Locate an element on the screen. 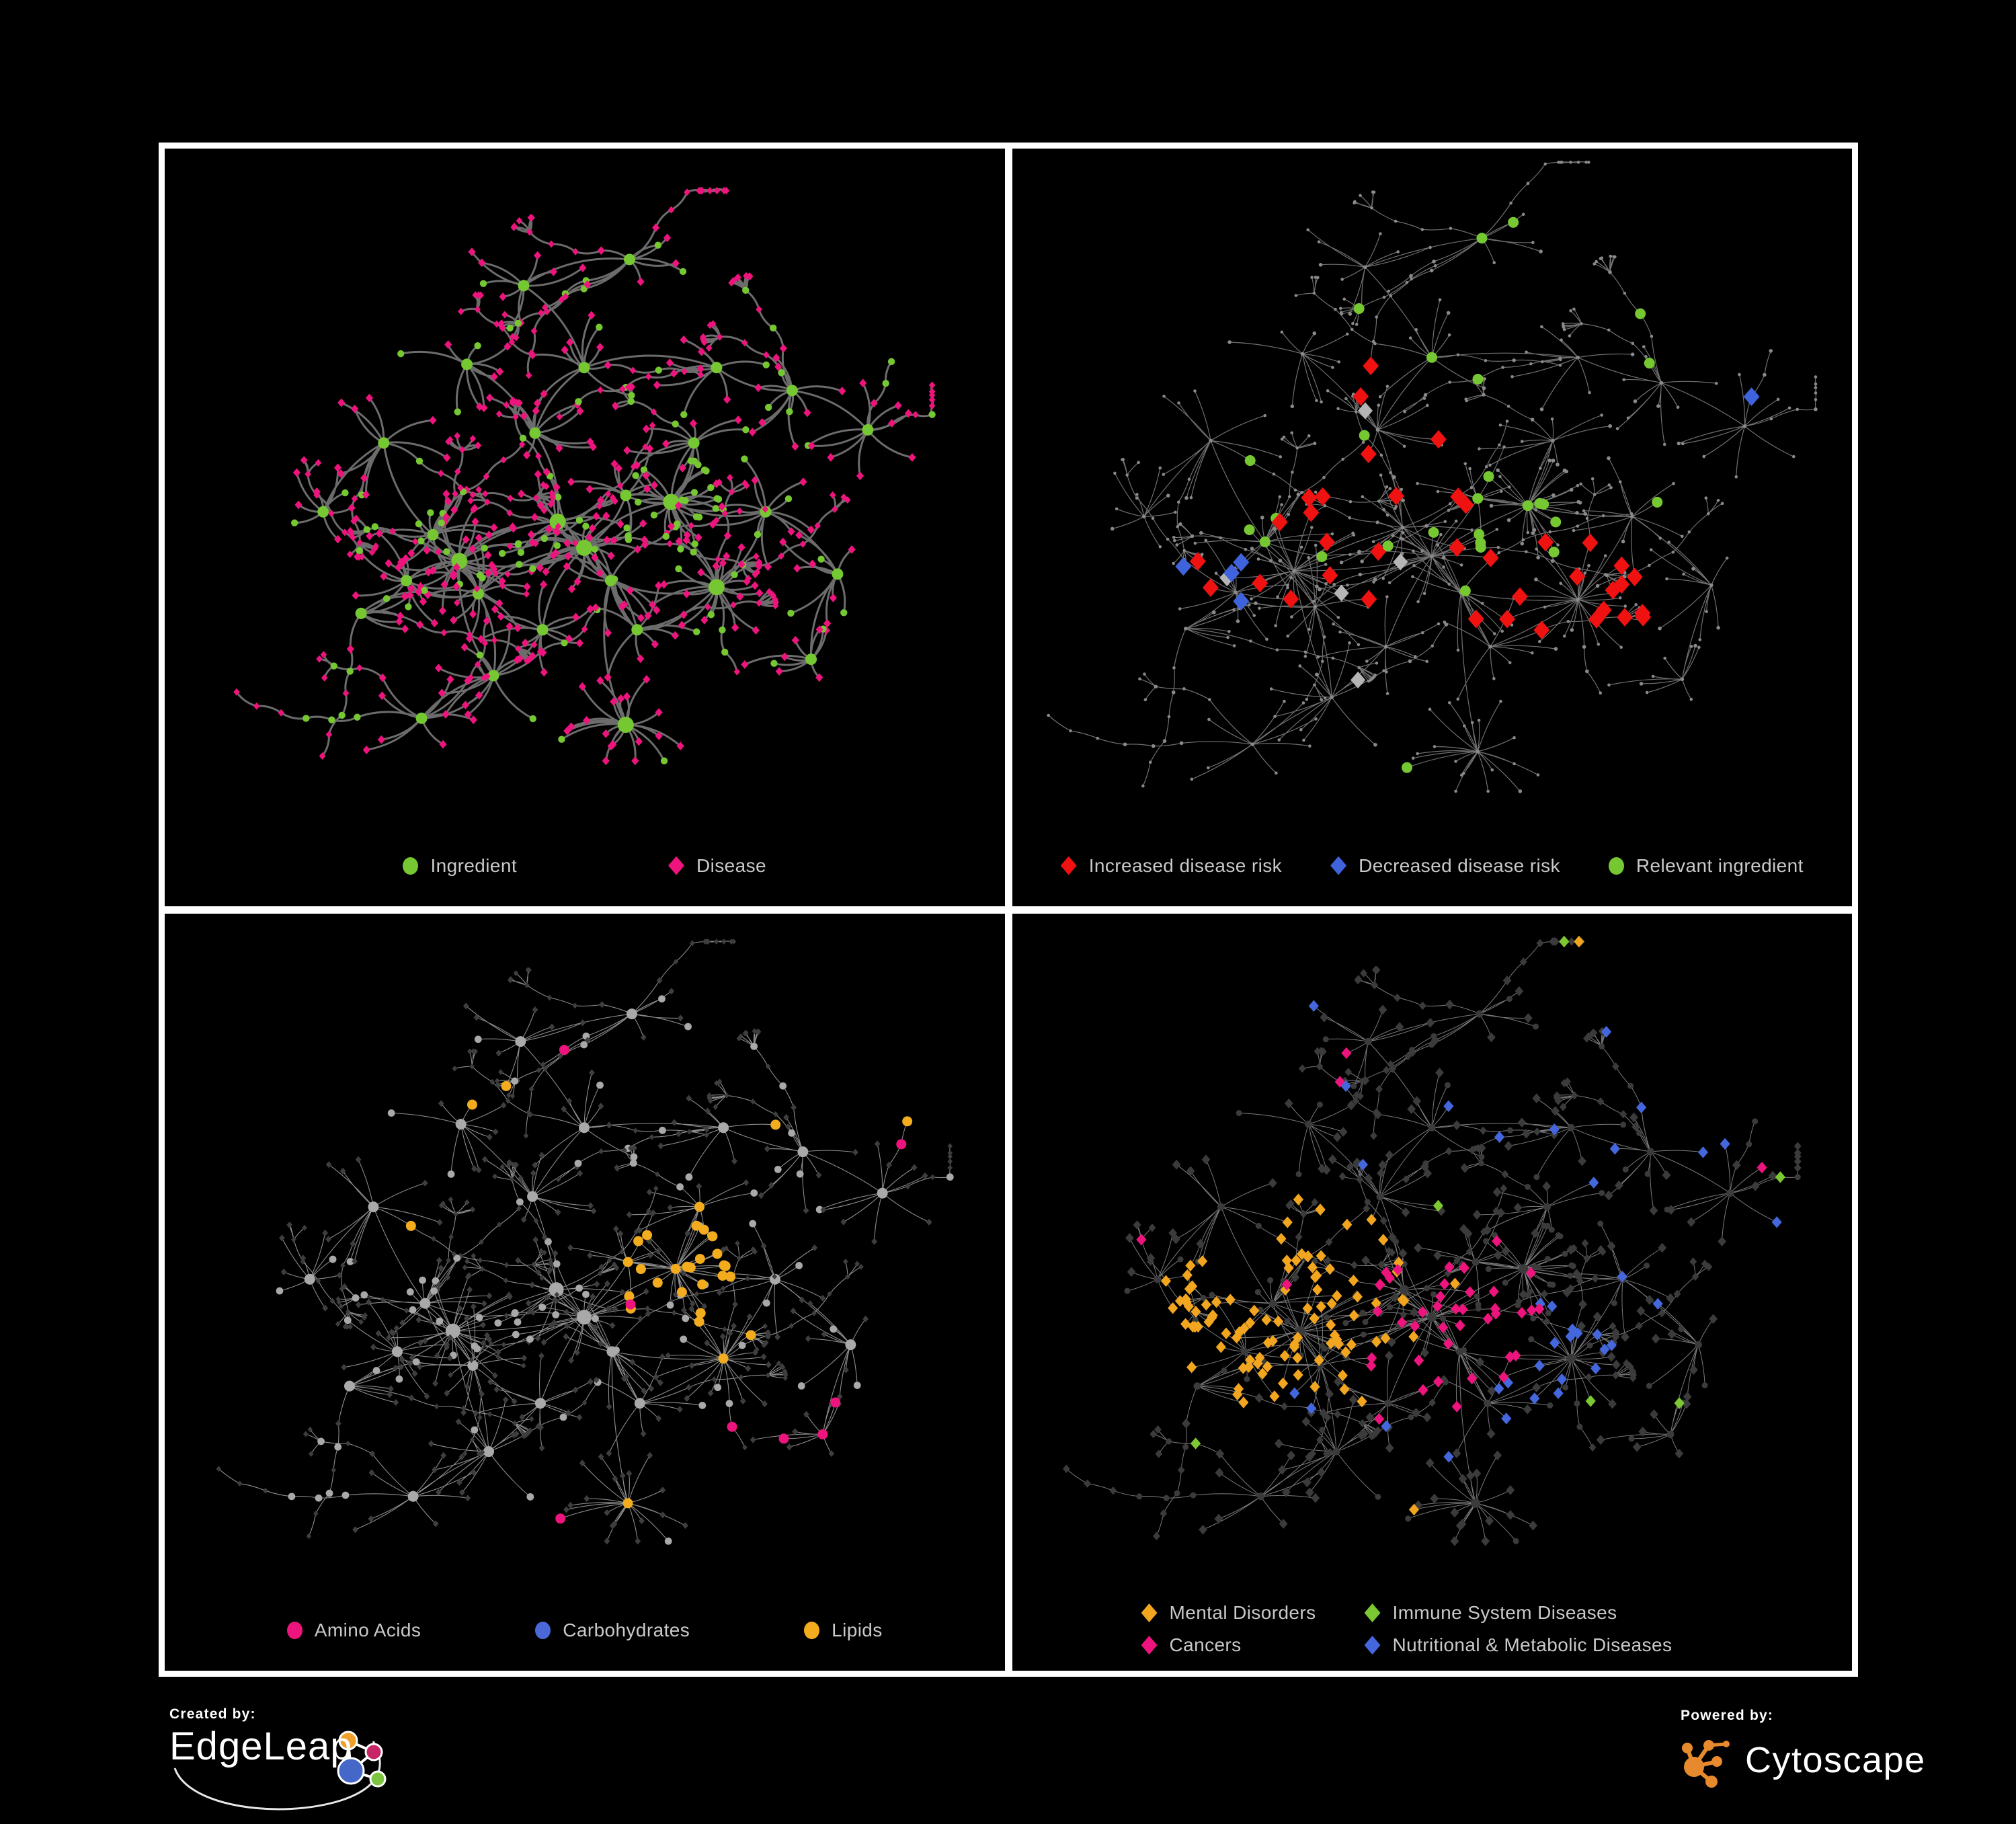  legend-item: Cancers is located at coordinates (1228, 1645).